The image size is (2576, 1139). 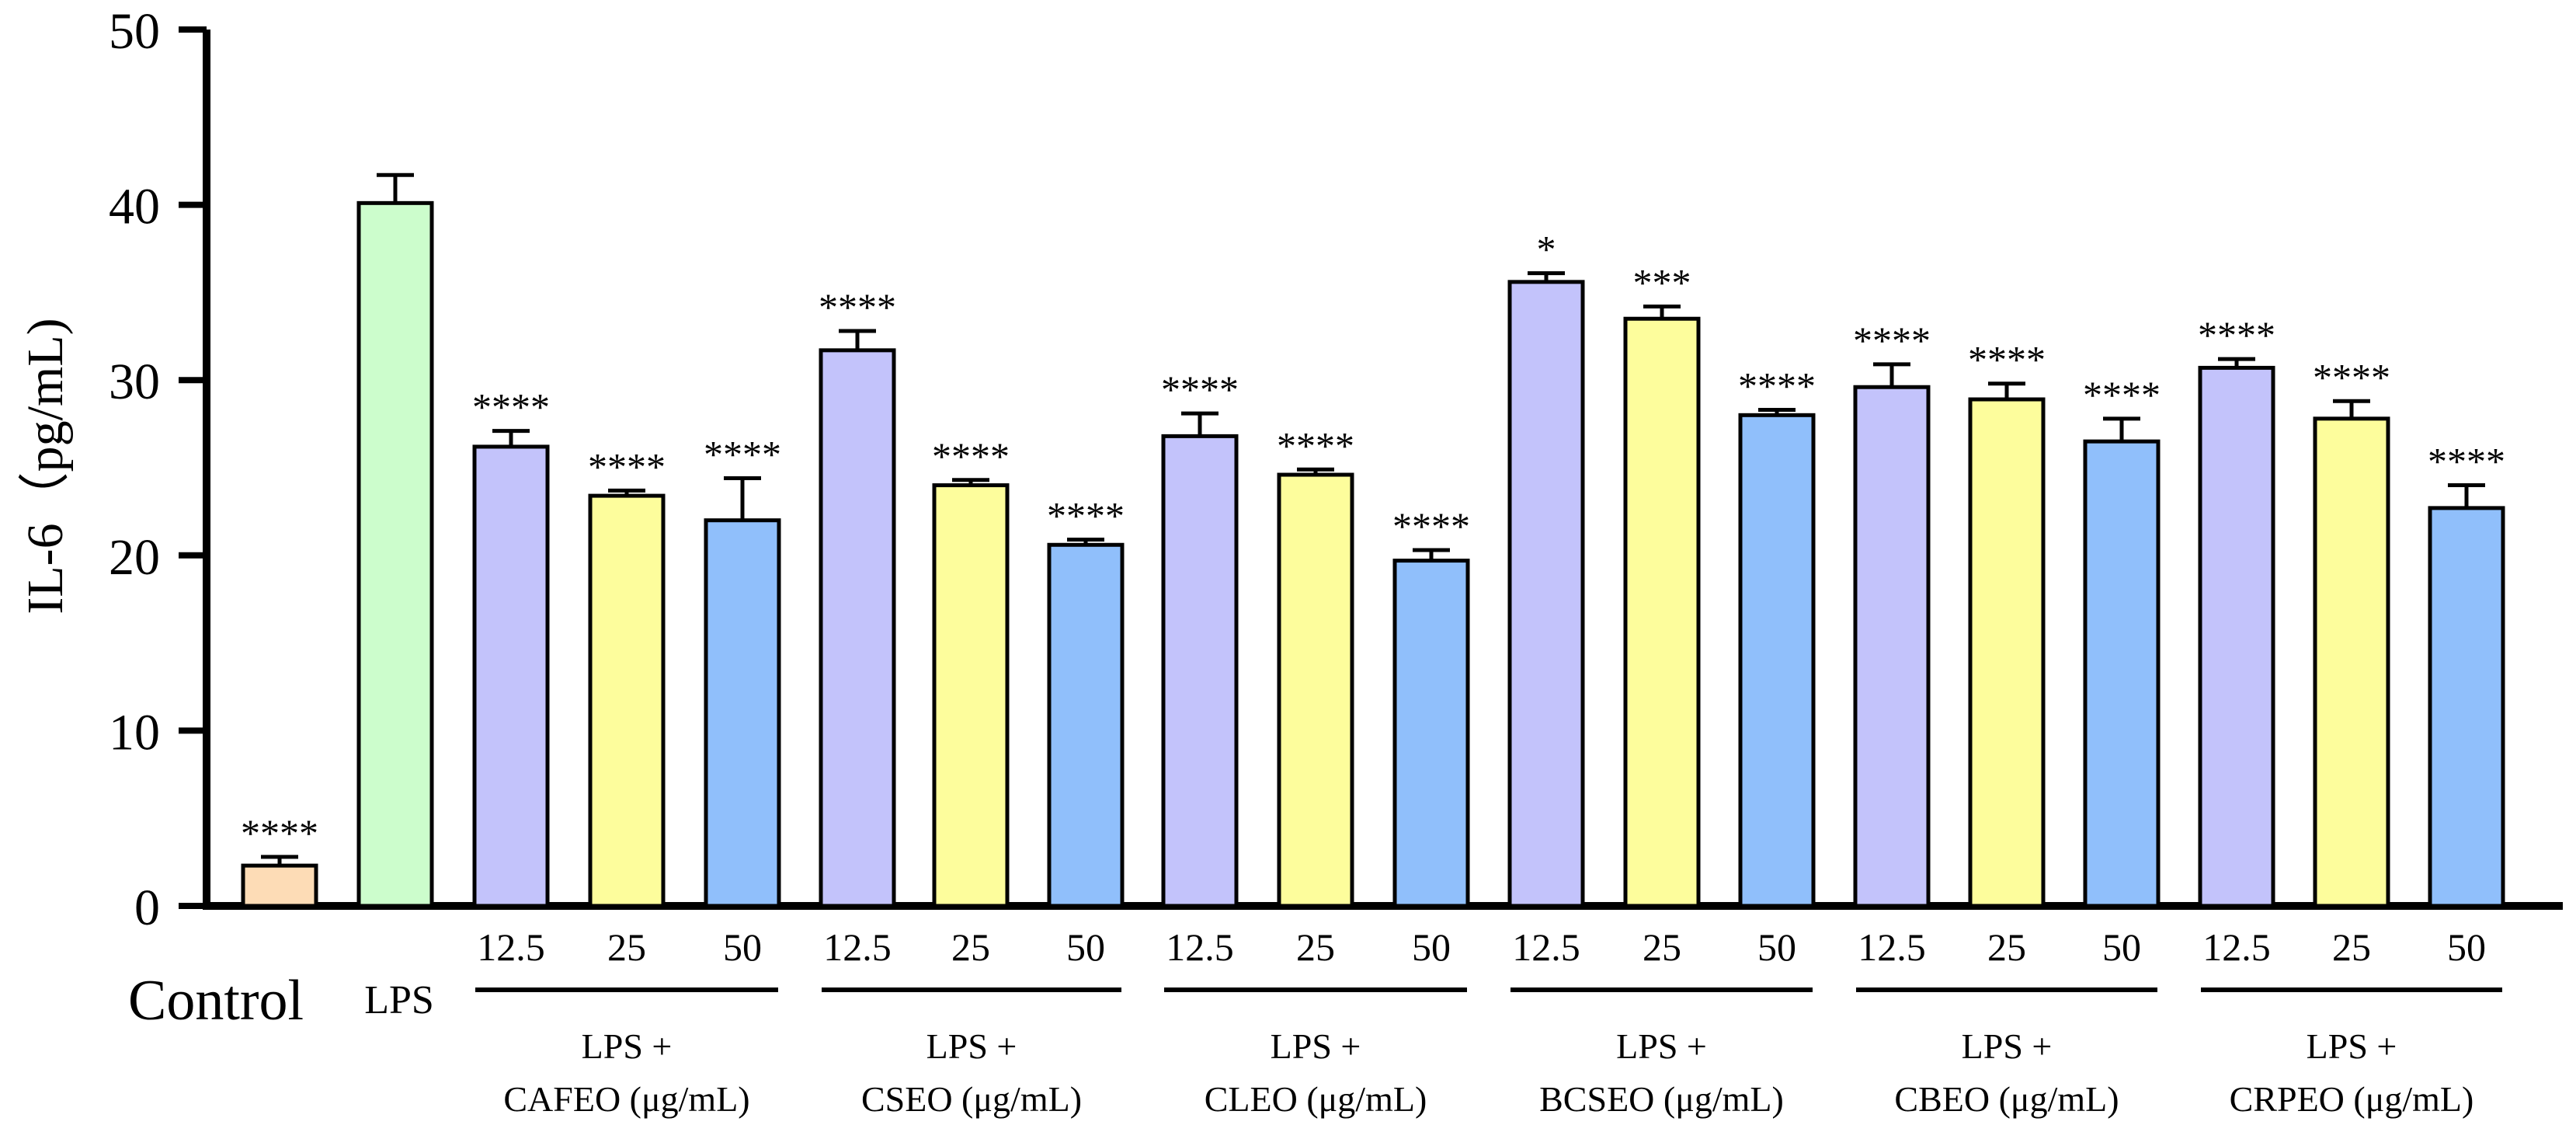 What do you see at coordinates (399, 1000) in the screenshot?
I see `category-label-lps: LPS` at bounding box center [399, 1000].